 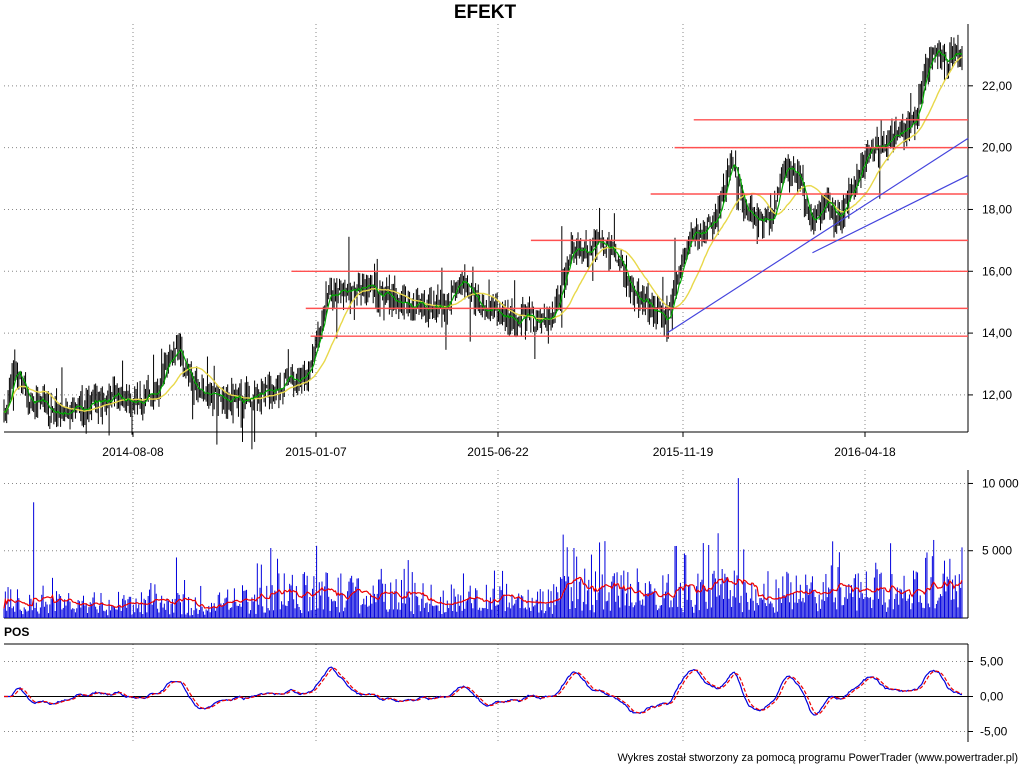 I want to click on x-tick-label: 2016-04-18, so click(x=865, y=452).